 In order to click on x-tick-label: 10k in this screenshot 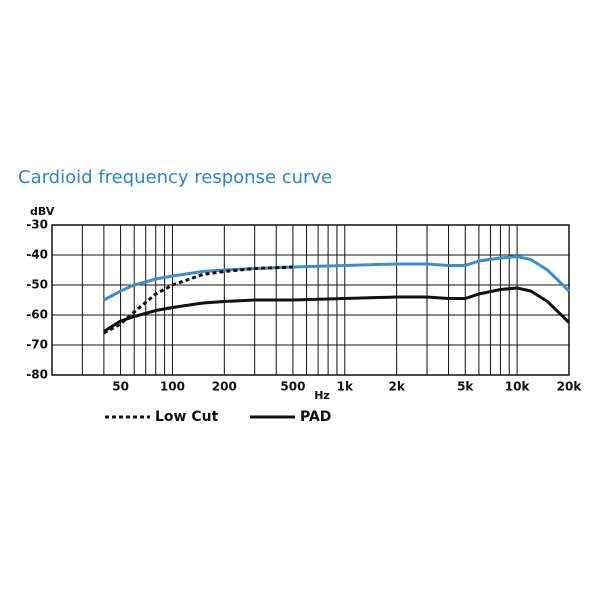, I will do `click(518, 387)`.